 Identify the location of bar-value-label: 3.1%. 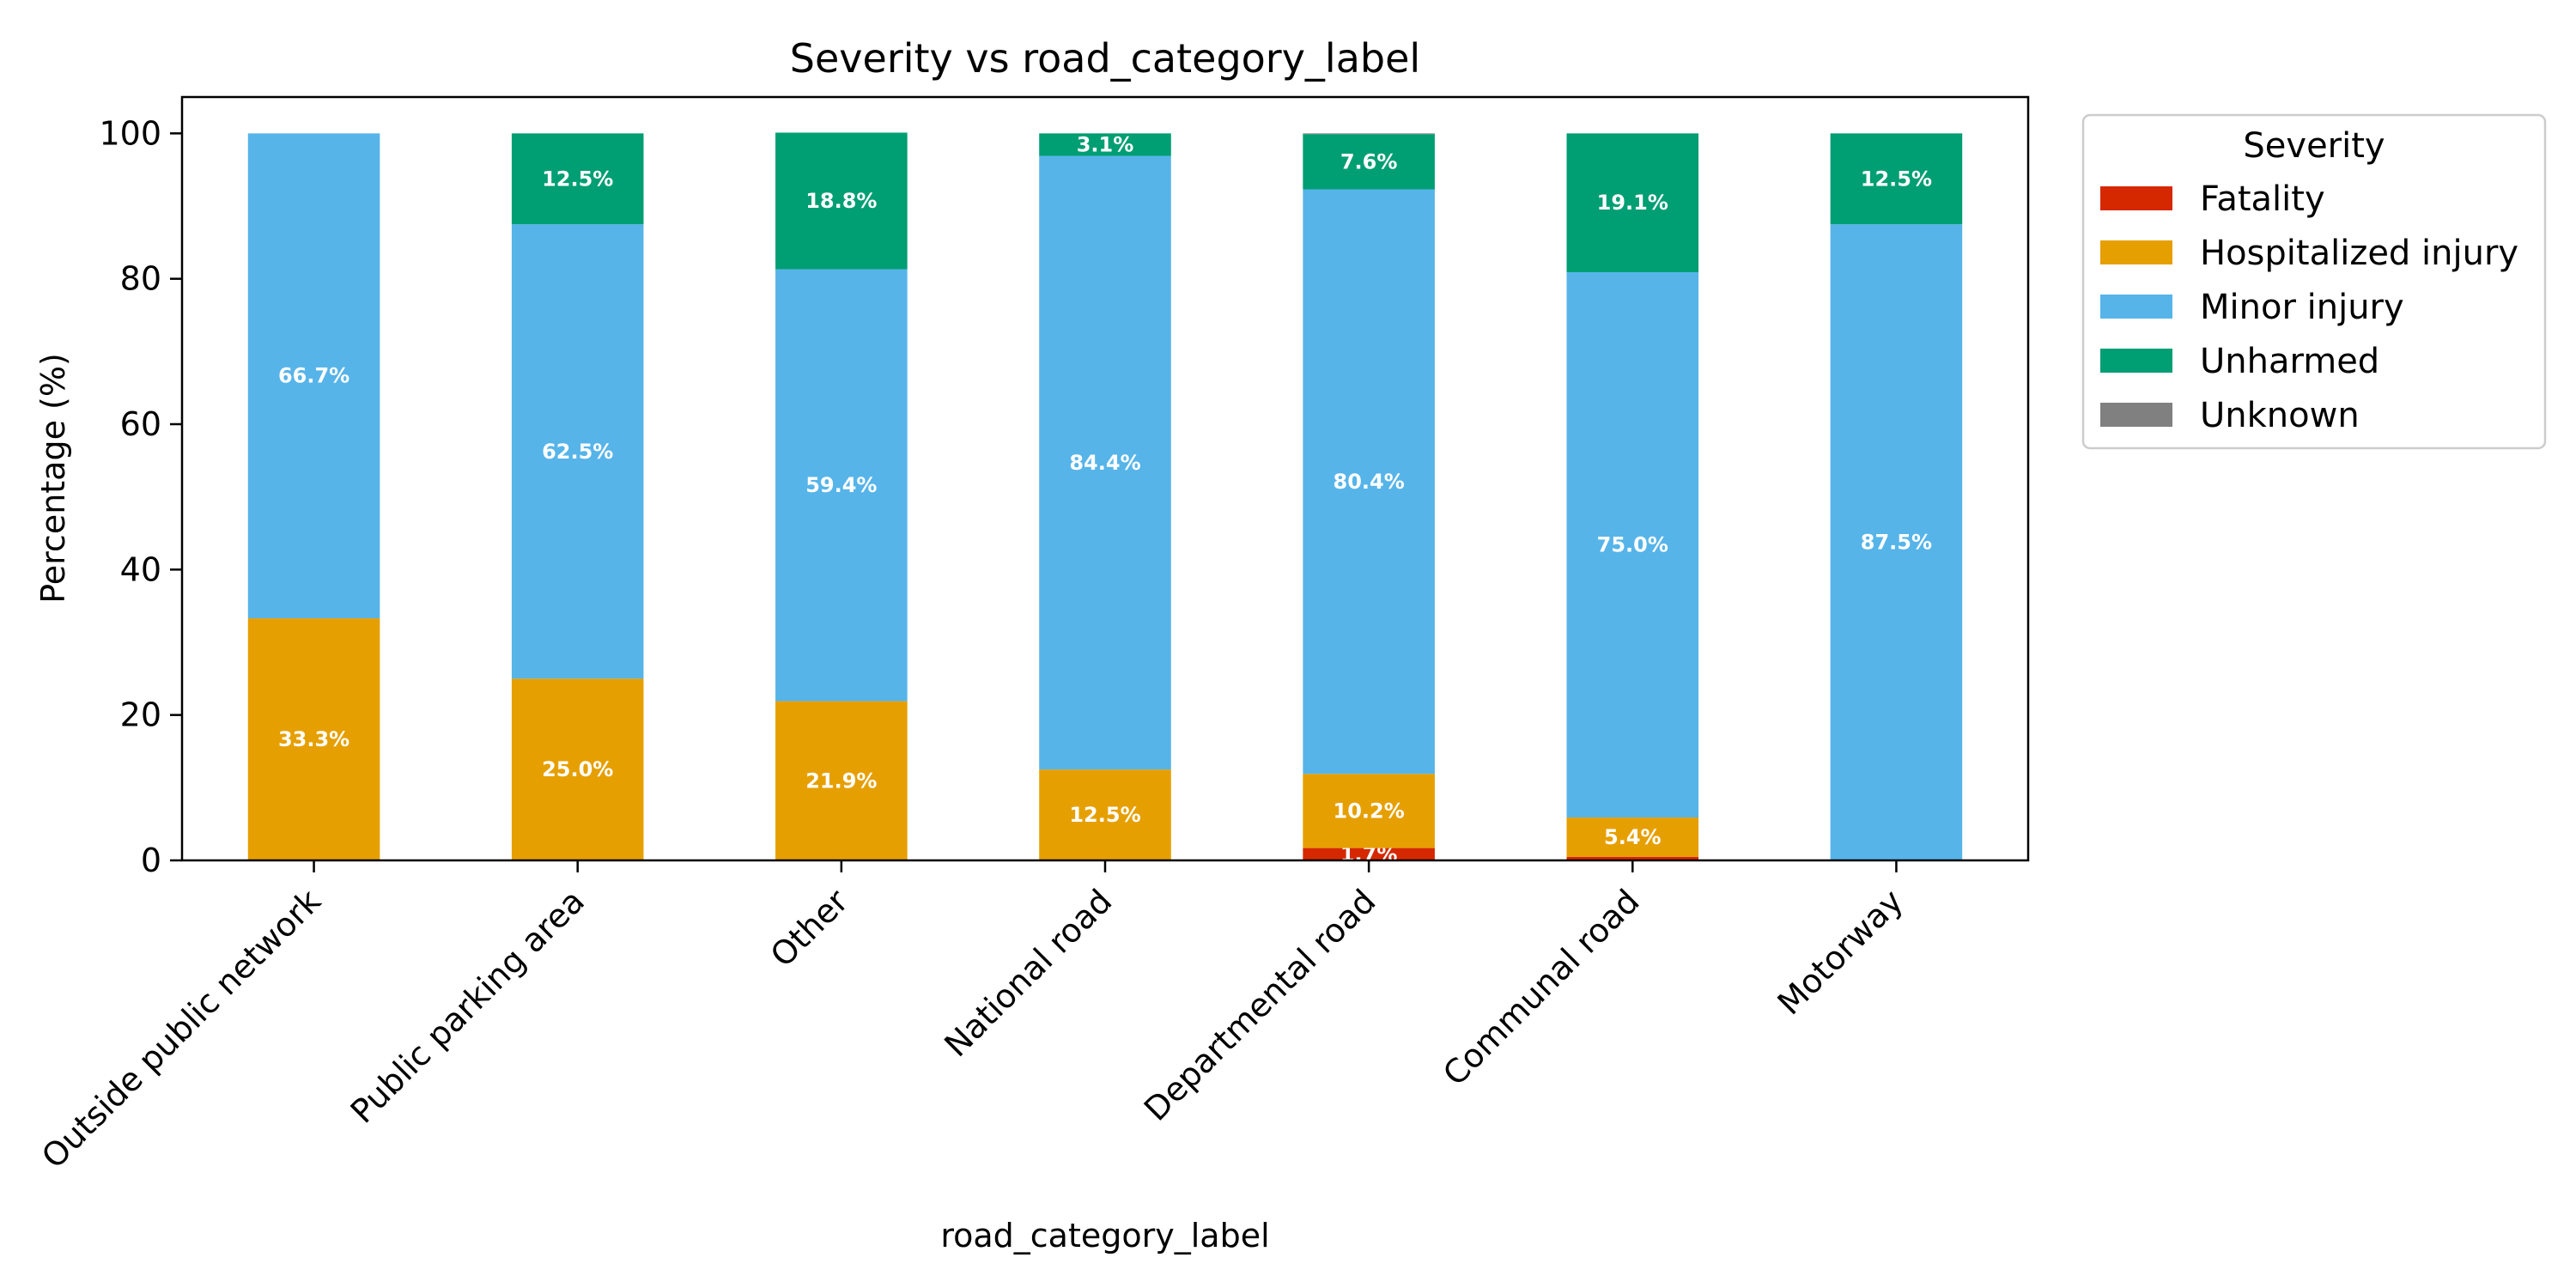
(1105, 144).